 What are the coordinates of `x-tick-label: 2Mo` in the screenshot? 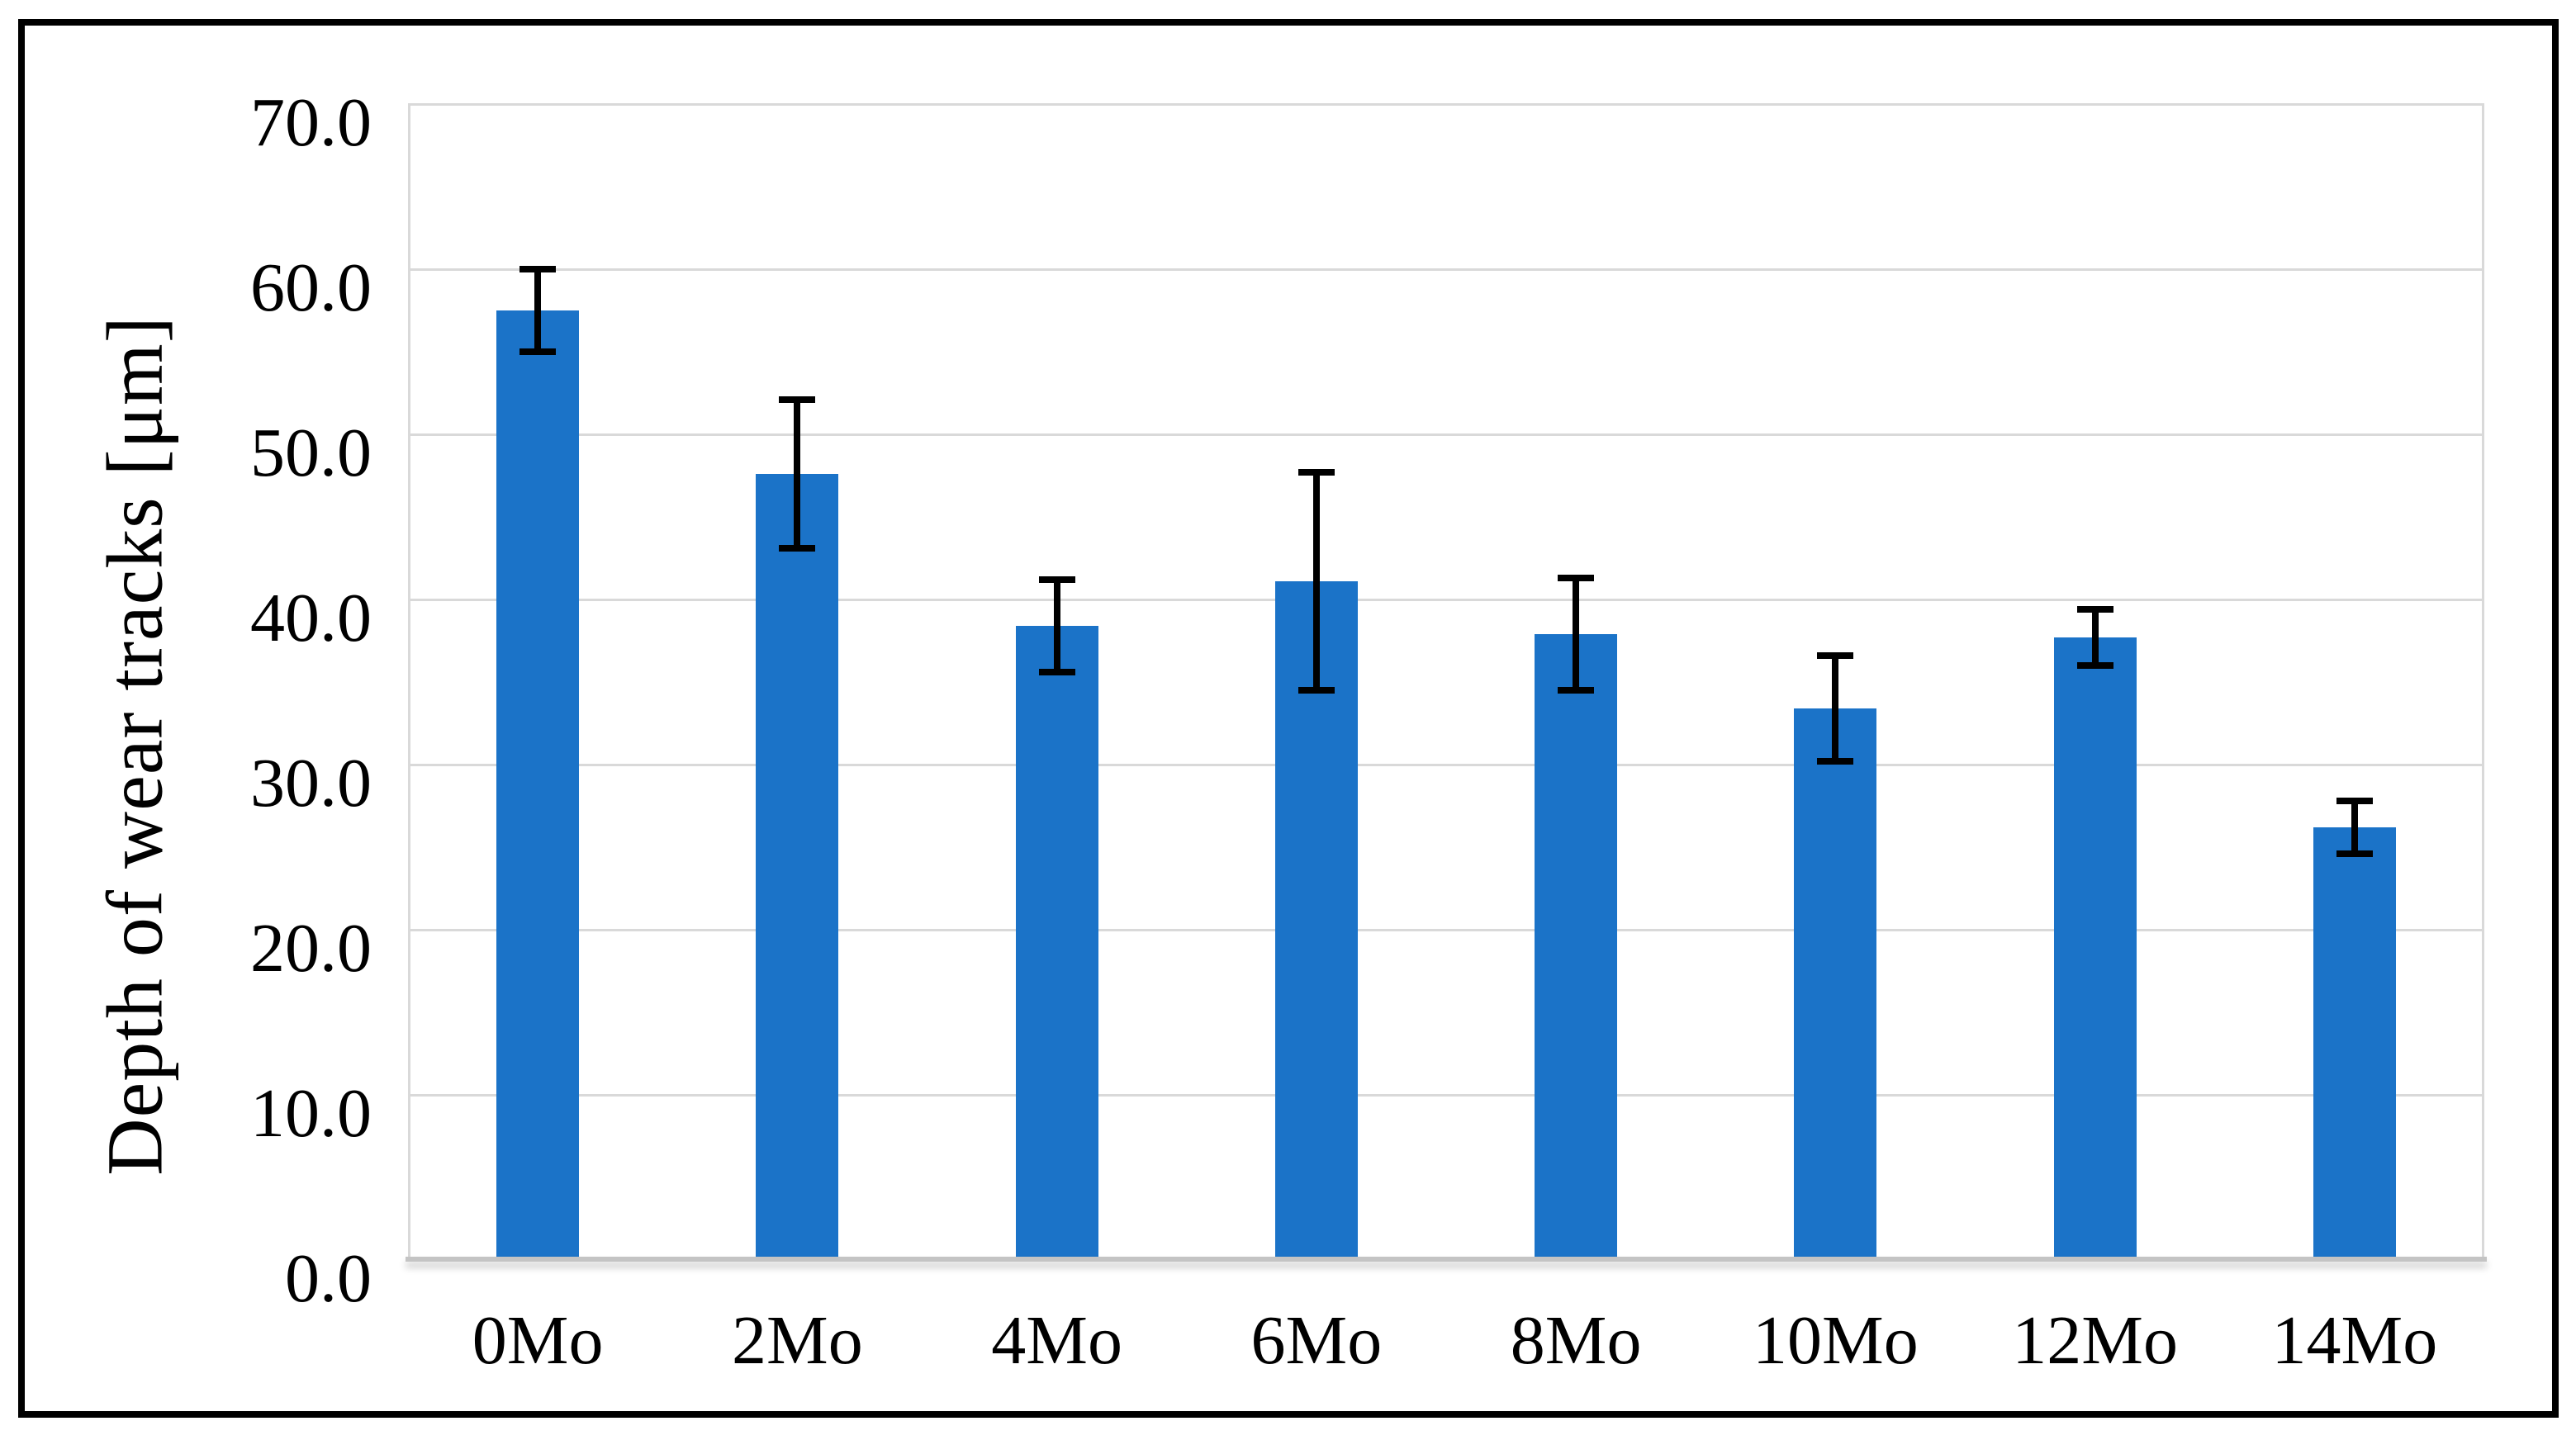 It's located at (797, 1340).